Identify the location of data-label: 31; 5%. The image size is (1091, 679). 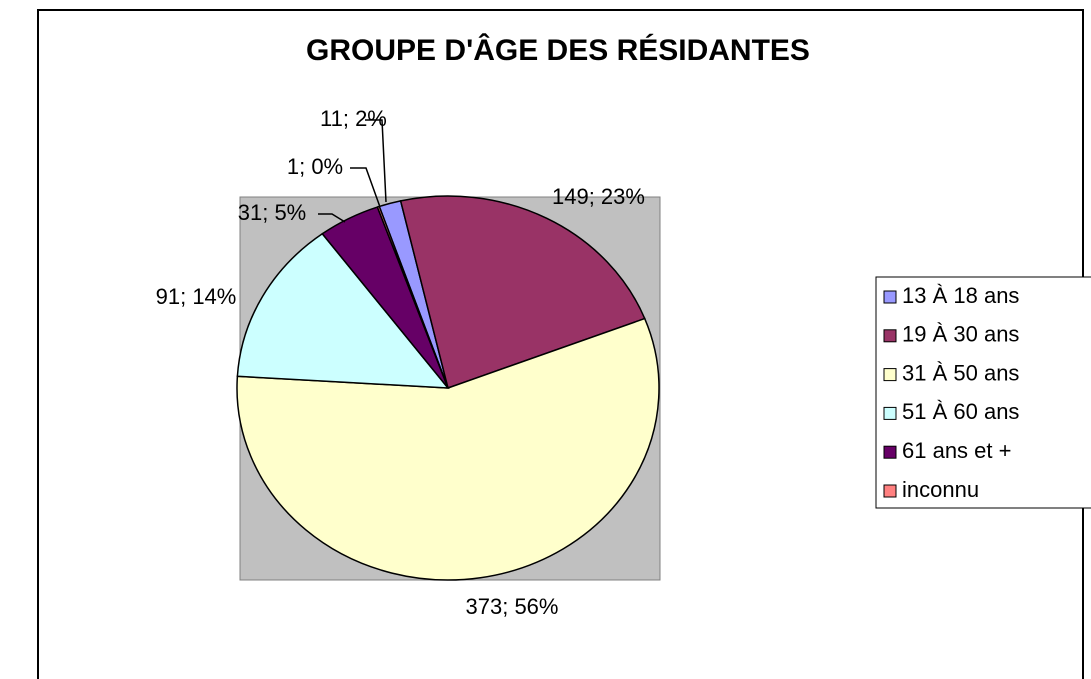
(272, 212).